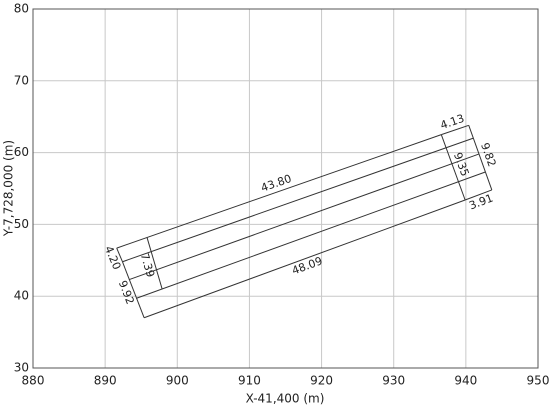 The width and height of the screenshot is (550, 412). I want to click on edge-label: 3.91, so click(481, 202).